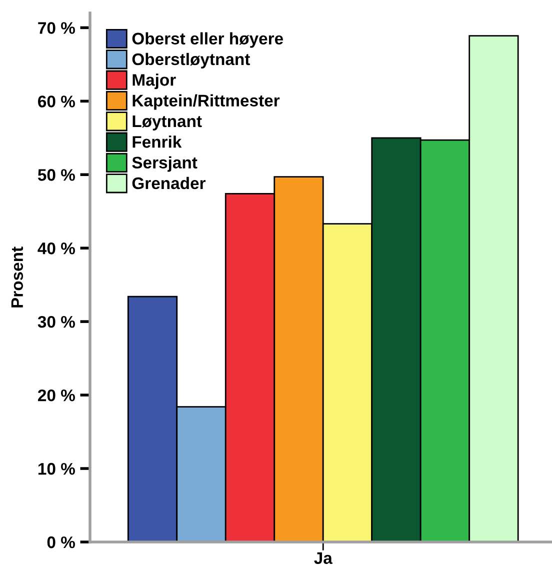  What do you see at coordinates (56, 248) in the screenshot?
I see `y-tick-label: 40 %` at bounding box center [56, 248].